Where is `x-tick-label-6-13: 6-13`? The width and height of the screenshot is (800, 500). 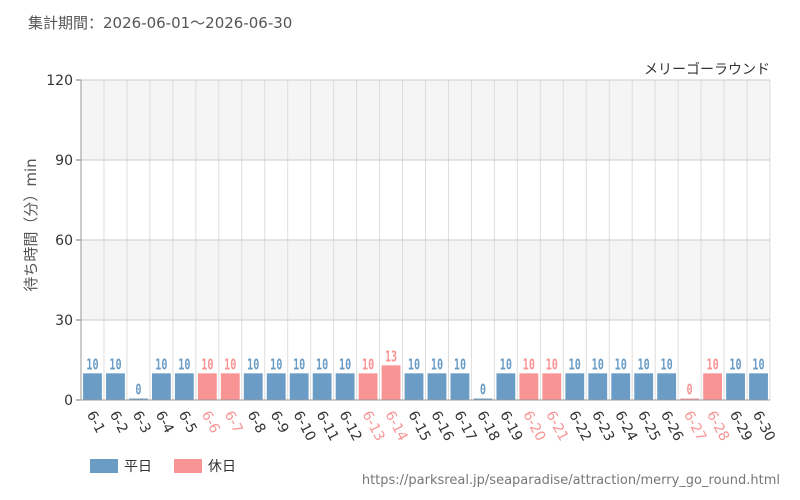 x-tick-label-6-13: 6-13 is located at coordinates (373, 426).